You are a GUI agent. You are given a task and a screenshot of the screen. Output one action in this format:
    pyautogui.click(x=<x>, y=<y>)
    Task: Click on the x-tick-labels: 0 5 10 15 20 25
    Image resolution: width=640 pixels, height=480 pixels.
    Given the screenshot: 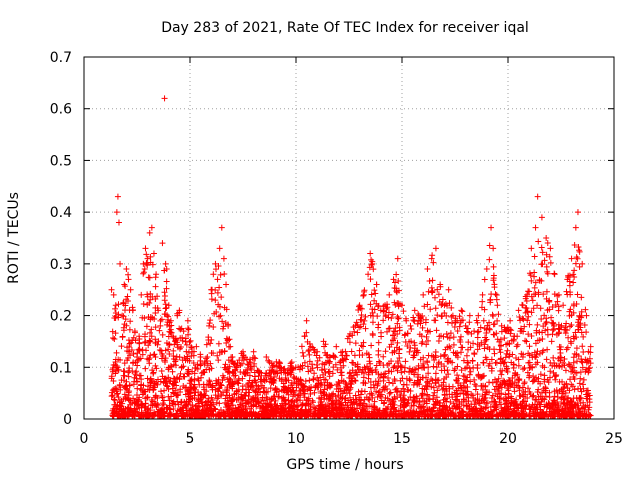 What is the action you would take?
    pyautogui.click(x=351, y=439)
    